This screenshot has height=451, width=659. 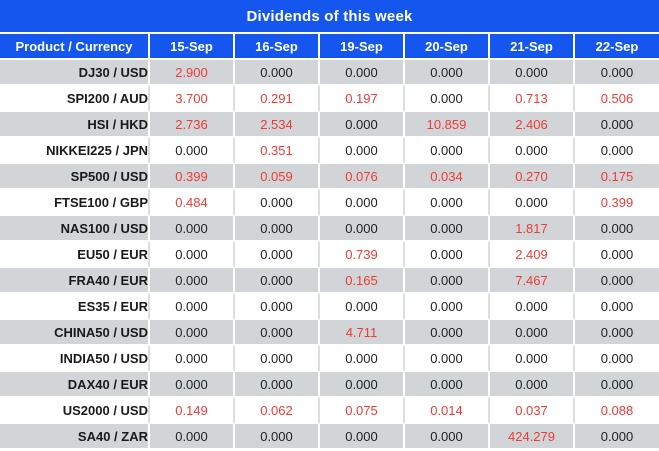 What do you see at coordinates (617, 99) in the screenshot?
I see `dividend-value-cell: 0.506` at bounding box center [617, 99].